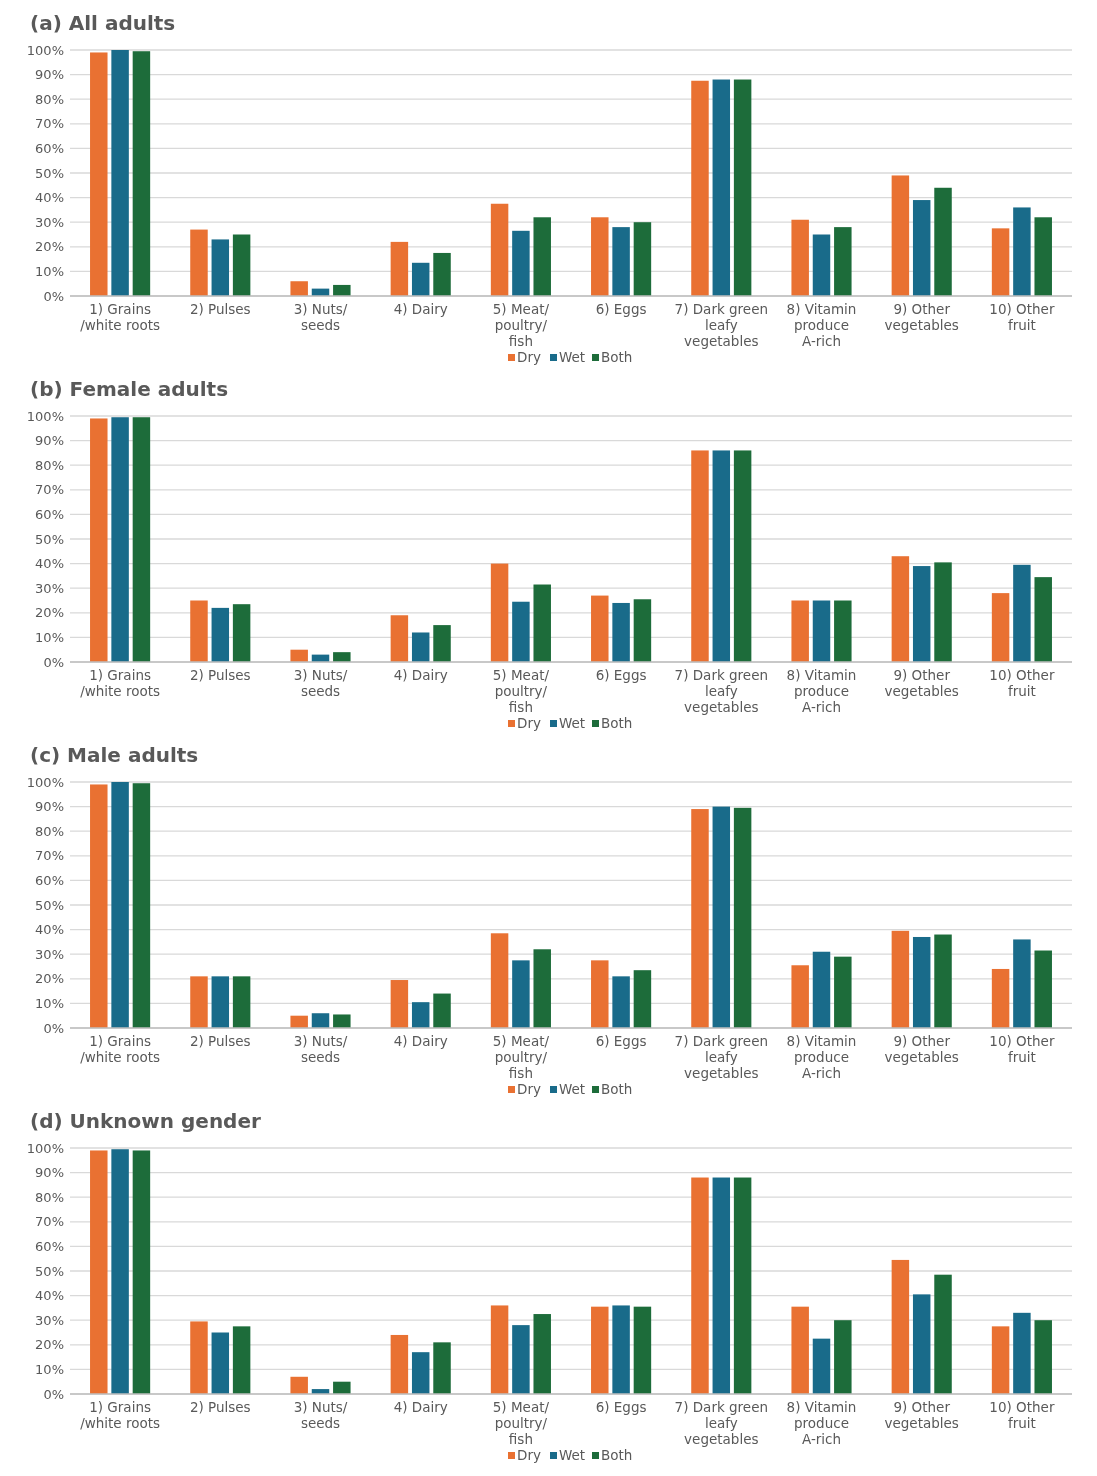 The width and height of the screenshot is (1097, 1476). Describe the element at coordinates (103, 23) in the screenshot. I see `chart-title: (a) All adults` at that location.